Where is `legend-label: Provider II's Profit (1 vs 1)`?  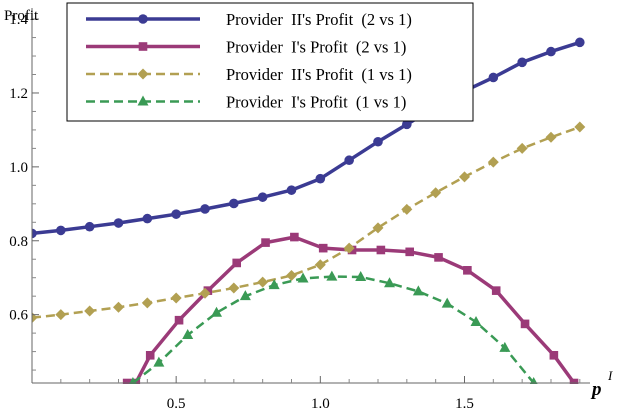
legend-label: Provider II's Profit (1 vs 1) is located at coordinates (319, 74).